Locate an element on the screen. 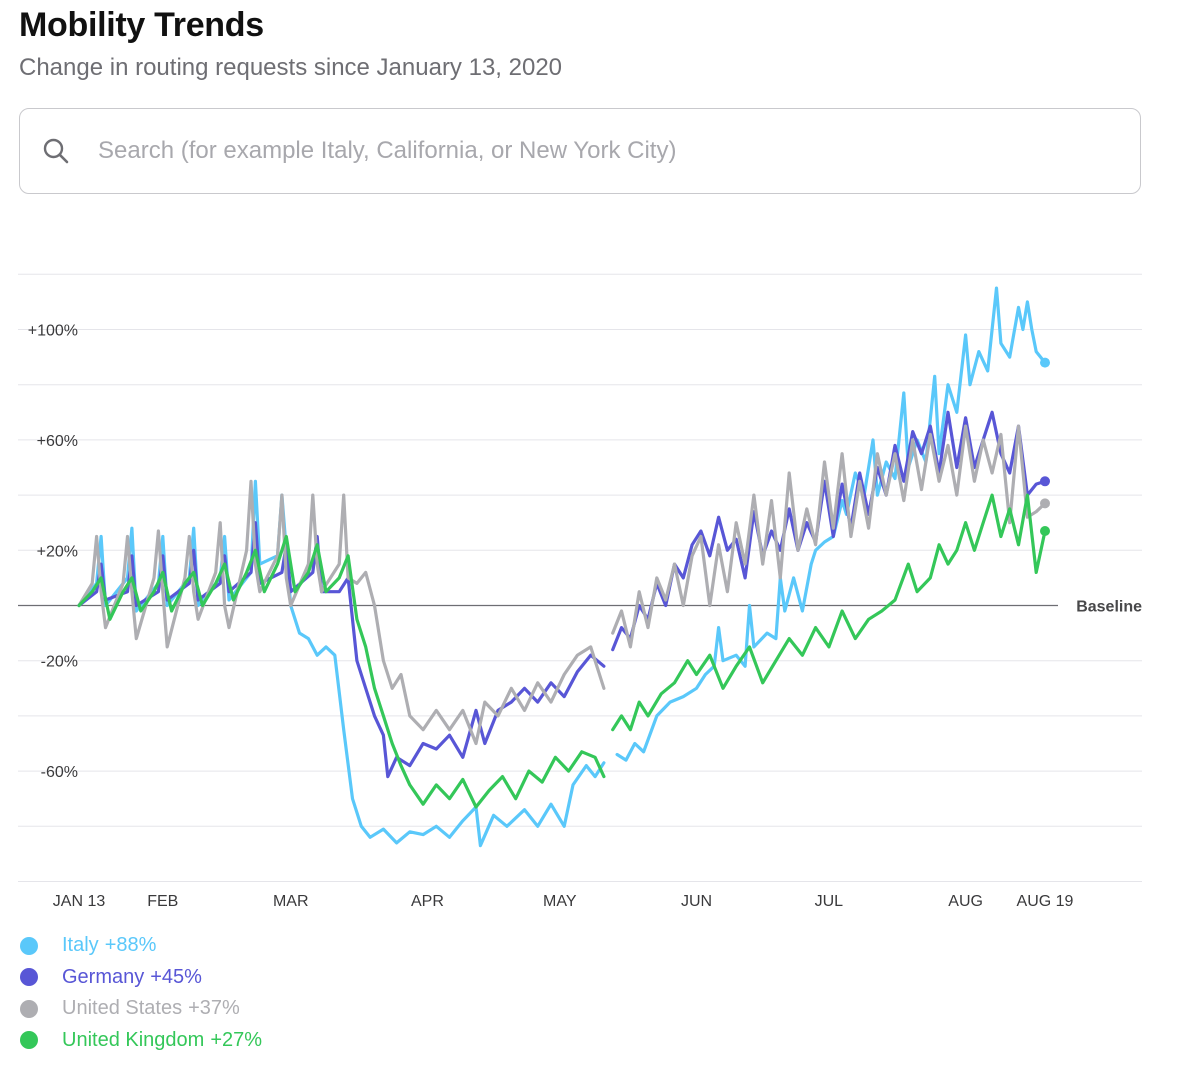 This screenshot has width=1179, height=1076. series-end-dot-united-states is located at coordinates (1045, 503).